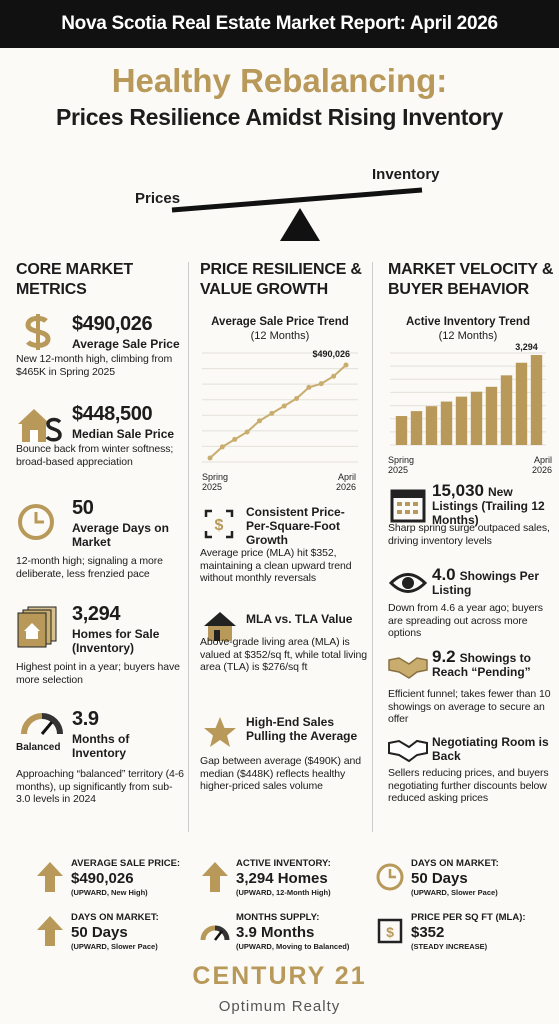  Describe the element at coordinates (37, 627) in the screenshot. I see `listings-icon` at that location.